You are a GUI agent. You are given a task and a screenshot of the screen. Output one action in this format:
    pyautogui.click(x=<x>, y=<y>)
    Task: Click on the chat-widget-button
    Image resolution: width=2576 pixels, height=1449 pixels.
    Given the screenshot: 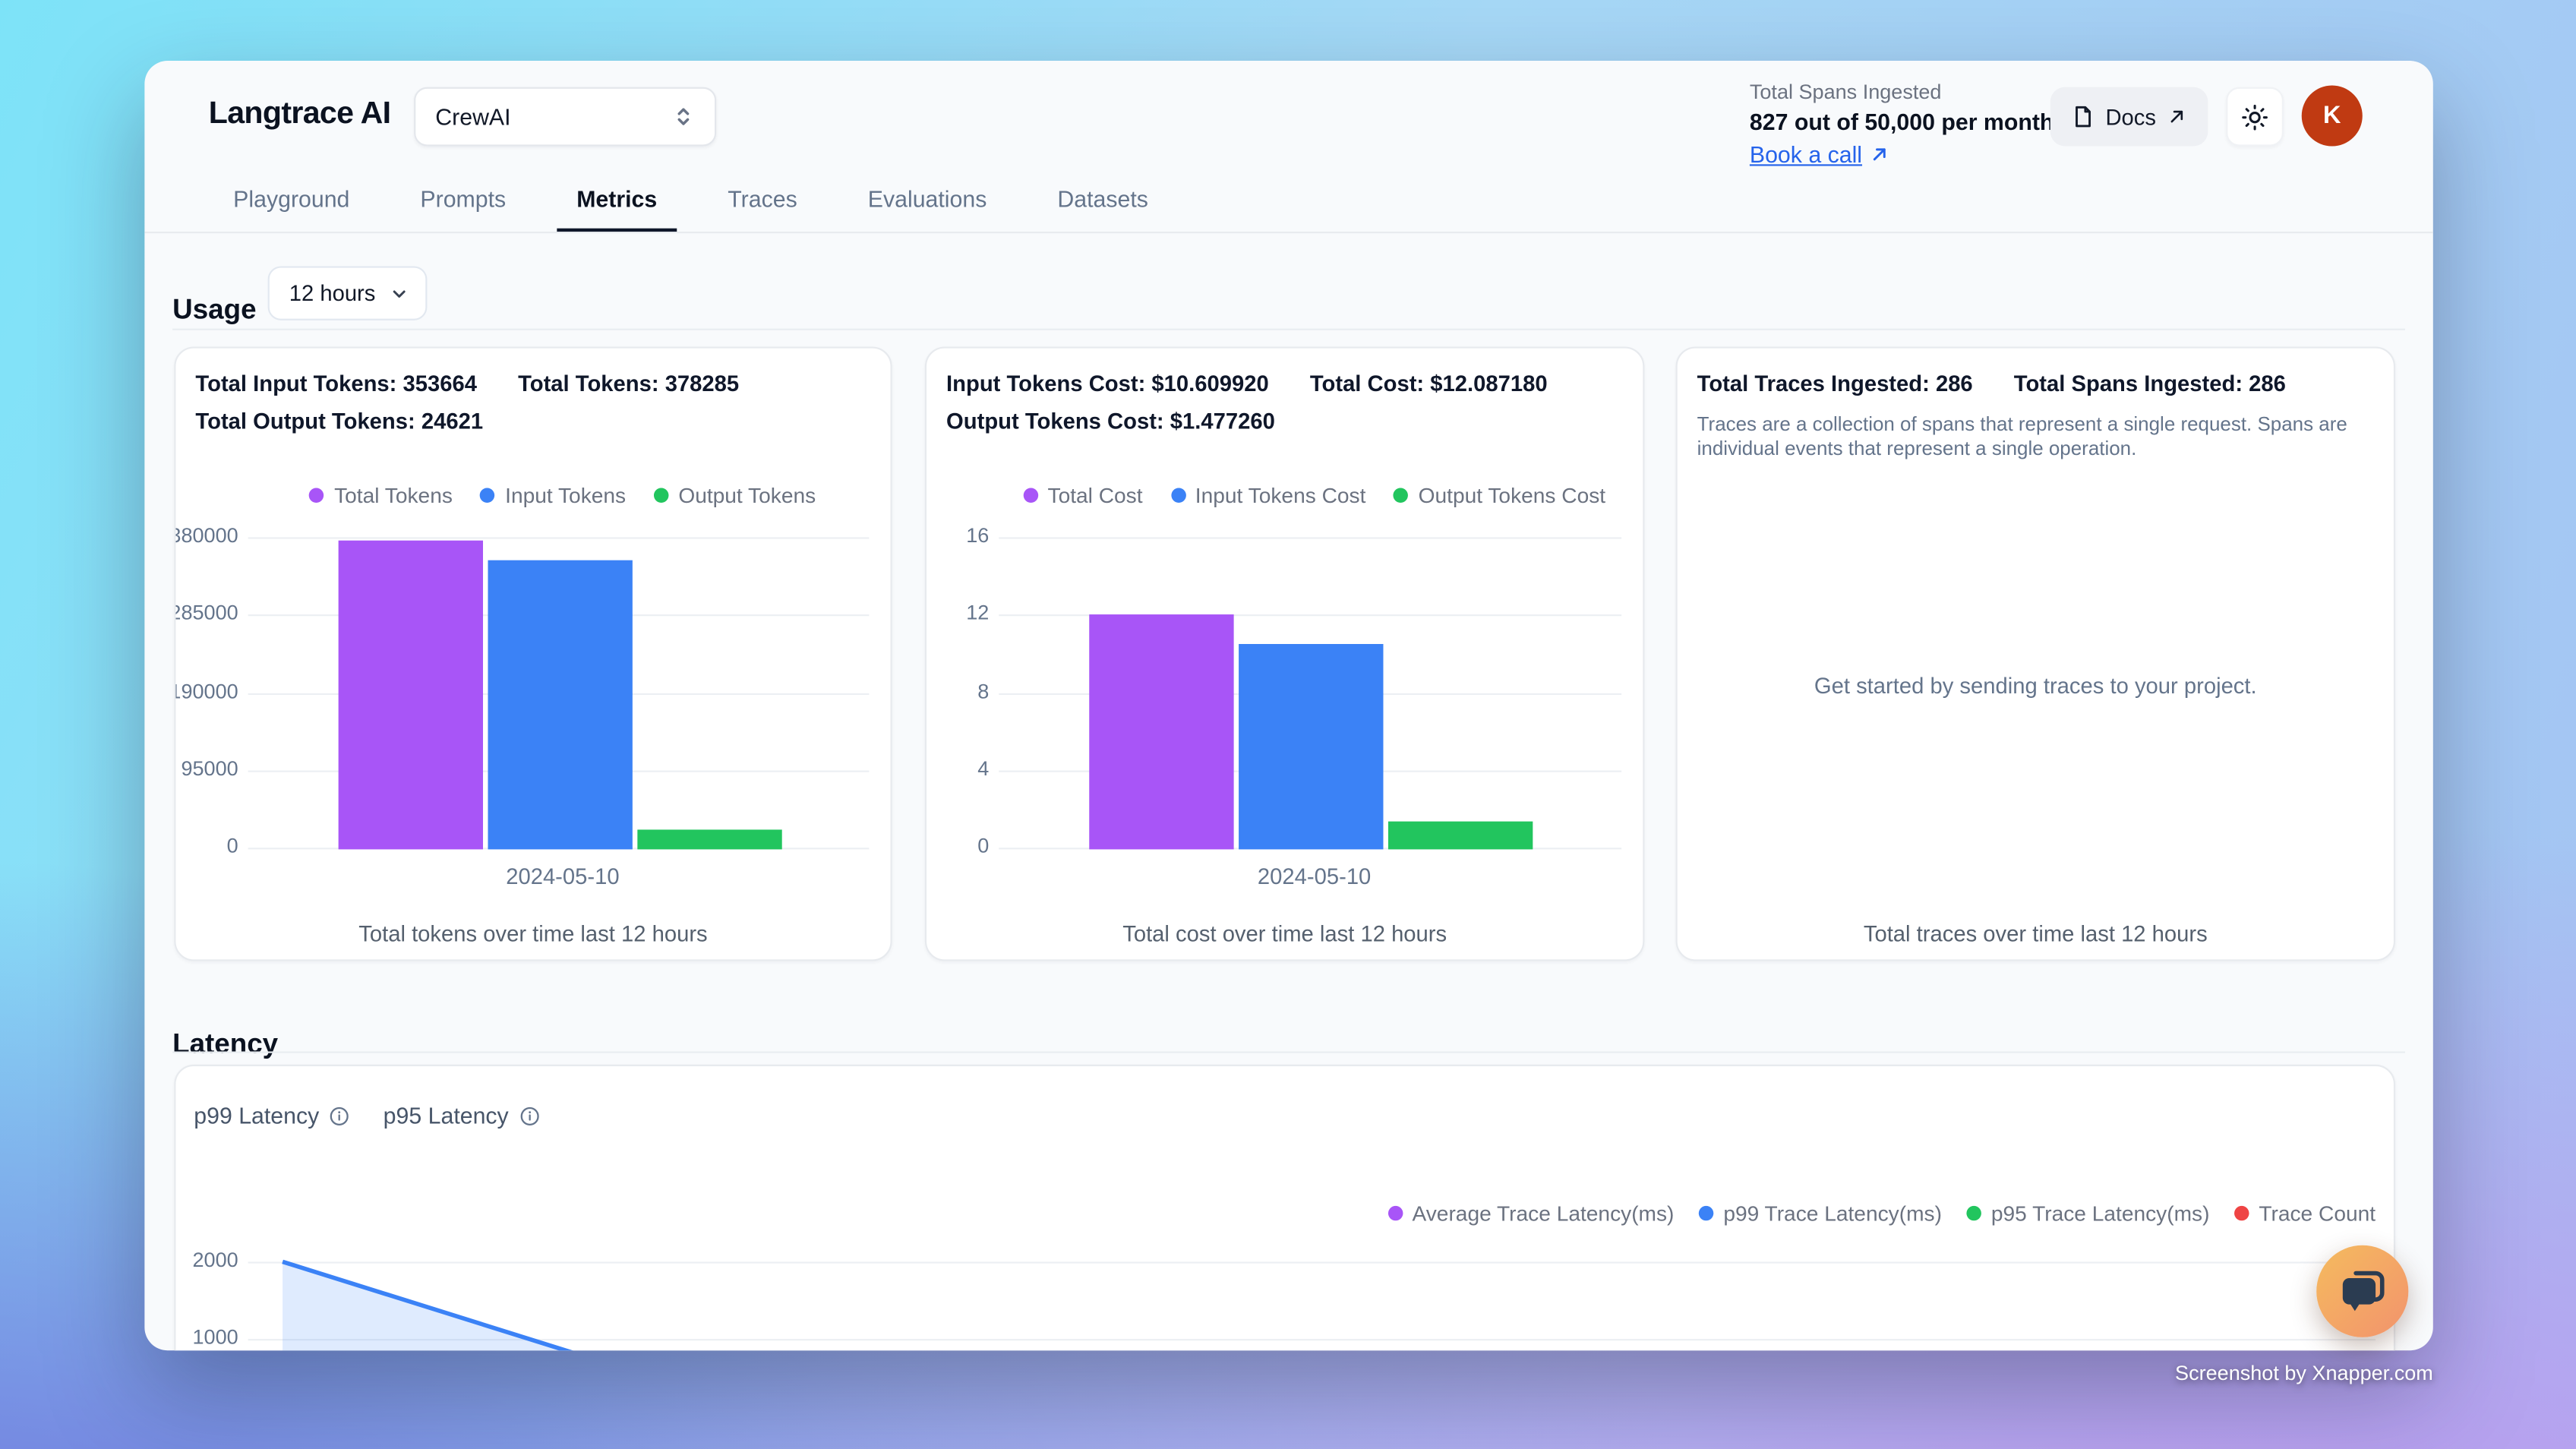 What is the action you would take?
    pyautogui.click(x=2362, y=1291)
    